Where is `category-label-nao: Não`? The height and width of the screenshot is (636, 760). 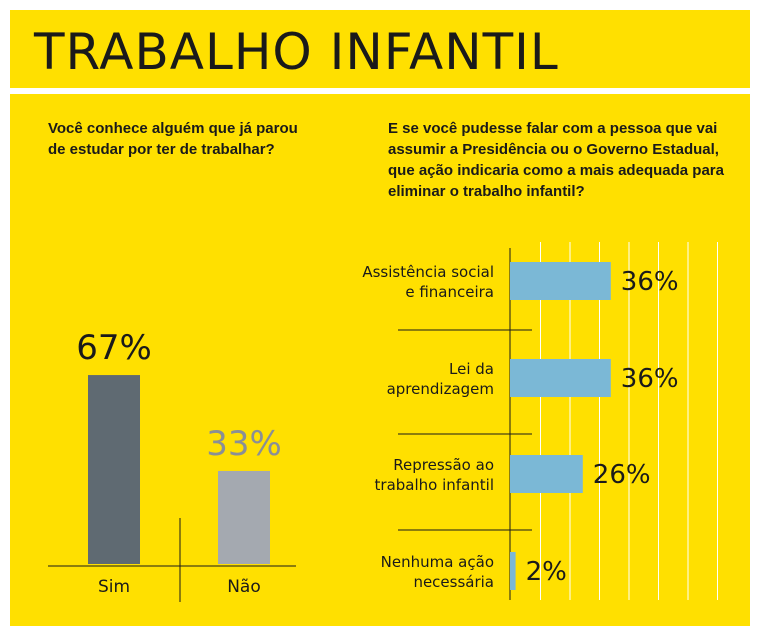 category-label-nao: Não is located at coordinates (244, 587).